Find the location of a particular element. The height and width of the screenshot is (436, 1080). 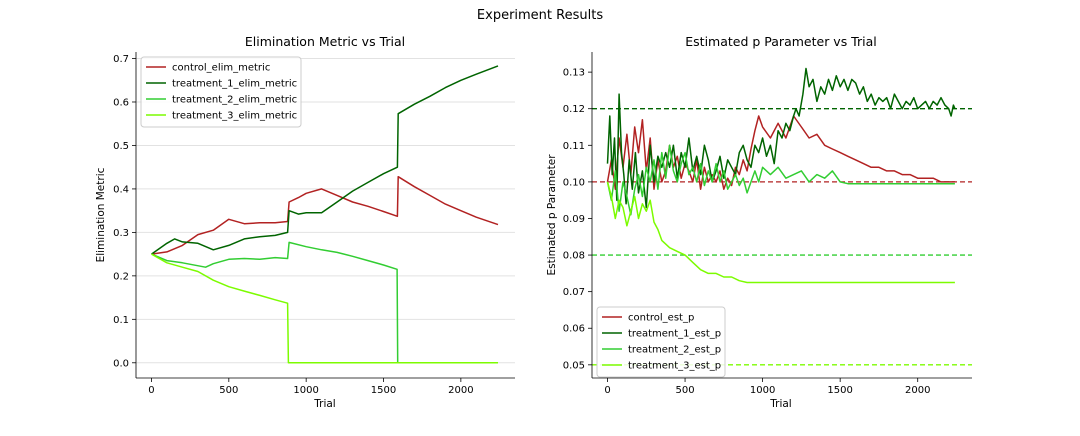

legend-label: control_est_p is located at coordinates (661, 318).